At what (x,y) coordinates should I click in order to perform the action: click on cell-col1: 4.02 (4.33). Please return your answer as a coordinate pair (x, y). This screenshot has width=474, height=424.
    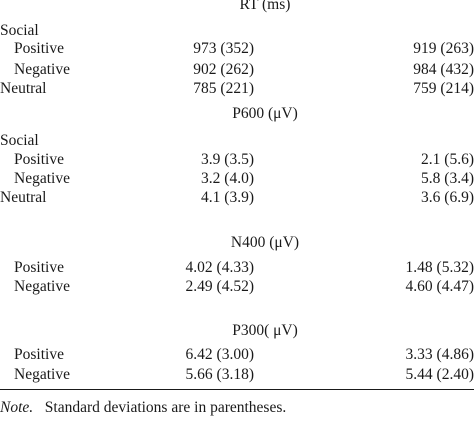
    Looking at the image, I should click on (219, 267).